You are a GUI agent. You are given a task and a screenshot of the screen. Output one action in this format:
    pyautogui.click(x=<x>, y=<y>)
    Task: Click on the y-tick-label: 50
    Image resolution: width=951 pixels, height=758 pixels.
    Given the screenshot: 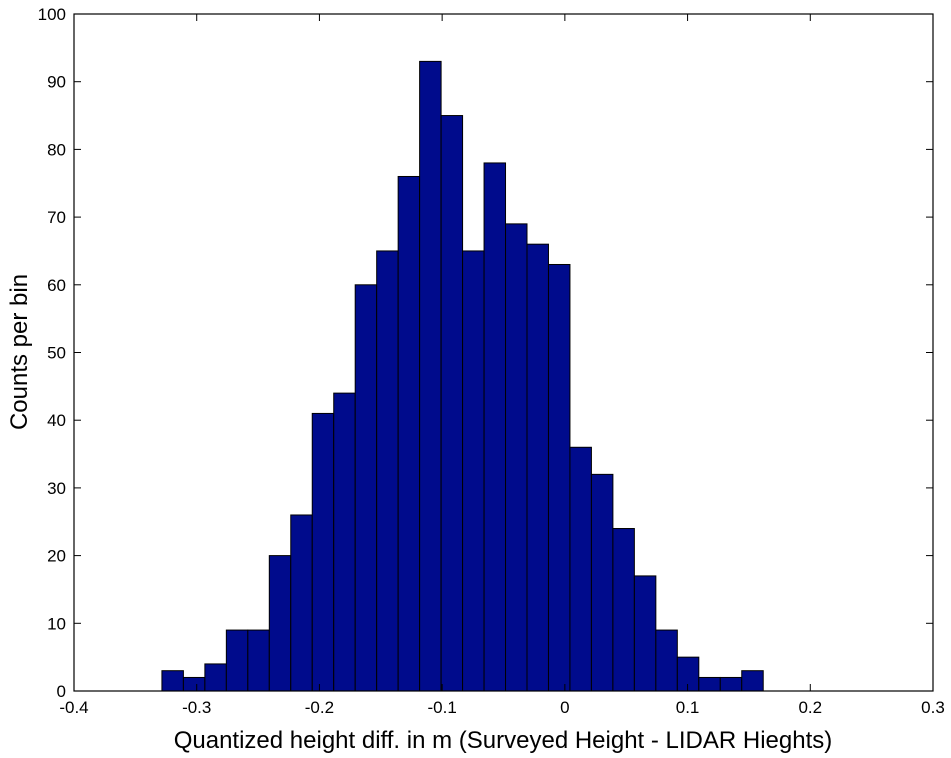 What is the action you would take?
    pyautogui.click(x=56, y=353)
    